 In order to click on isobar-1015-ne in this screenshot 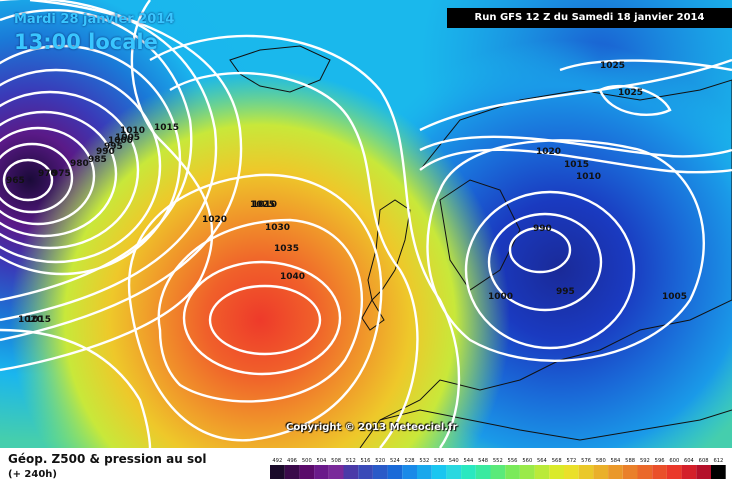, I will do `click(575, 146)`.